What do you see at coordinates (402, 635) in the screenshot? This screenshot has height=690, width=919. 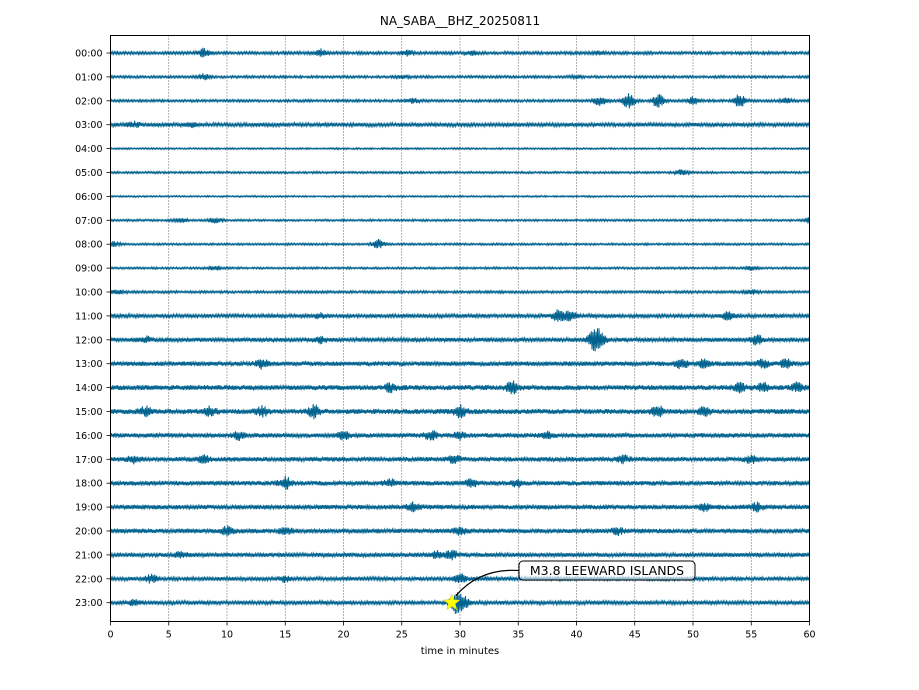 I see `x-tick-label: 25` at bounding box center [402, 635].